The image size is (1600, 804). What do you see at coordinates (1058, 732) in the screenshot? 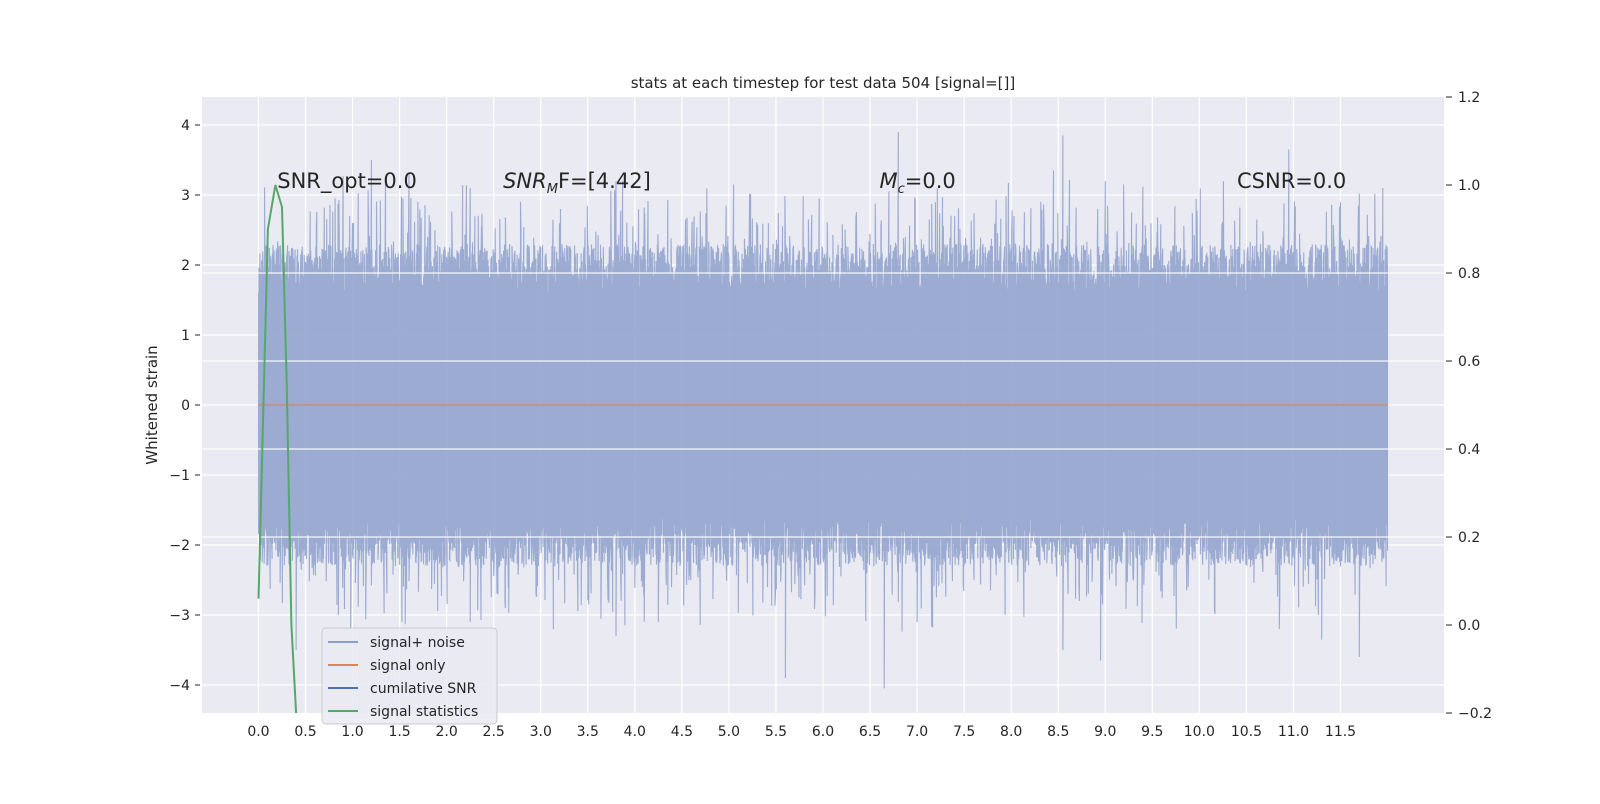
I see `x-tick-label: 8.5` at bounding box center [1058, 732].